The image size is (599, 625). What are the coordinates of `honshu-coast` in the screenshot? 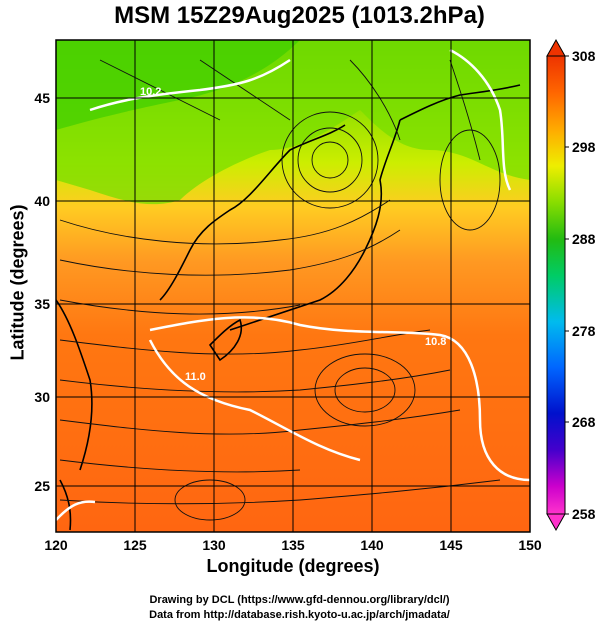 It's located at (315, 225).